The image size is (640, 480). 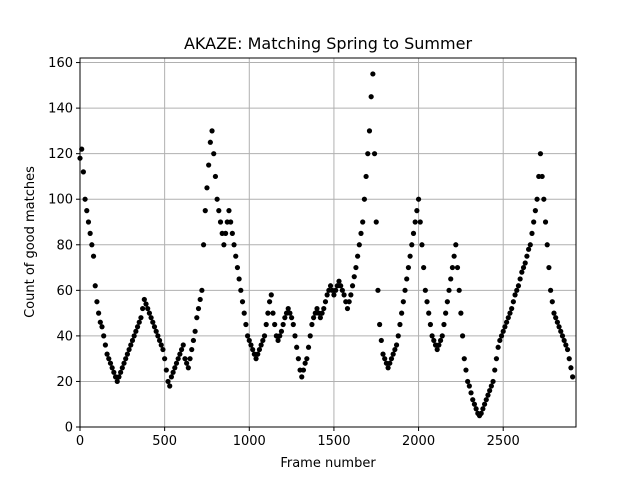 What do you see at coordinates (164, 441) in the screenshot?
I see `x-tick-label: 500` at bounding box center [164, 441].